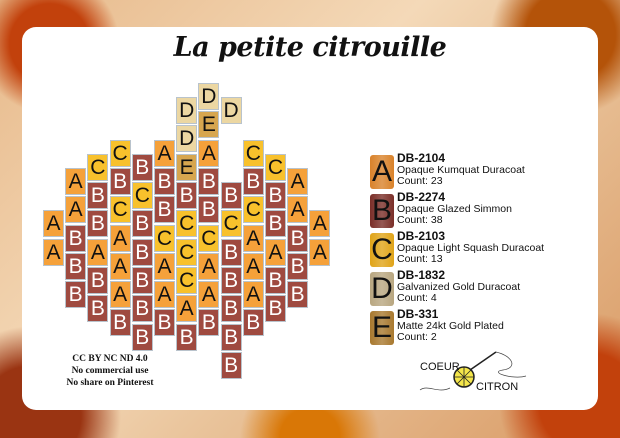 The height and width of the screenshot is (438, 620). What do you see at coordinates (110, 383) in the screenshot?
I see `license-line: No share on Pinterest` at bounding box center [110, 383].